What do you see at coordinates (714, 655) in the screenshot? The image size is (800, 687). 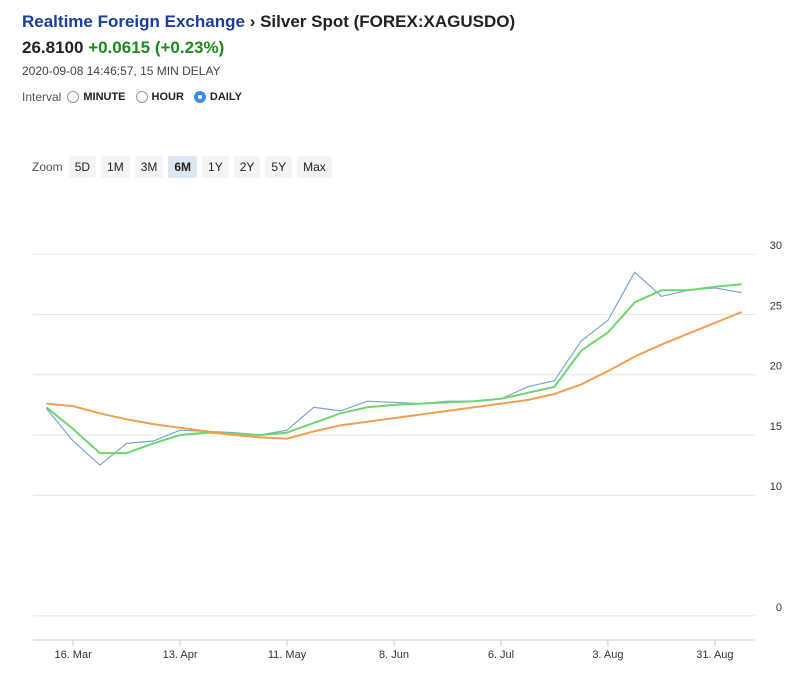 I see `x-tick-label: 31. Aug` at bounding box center [714, 655].